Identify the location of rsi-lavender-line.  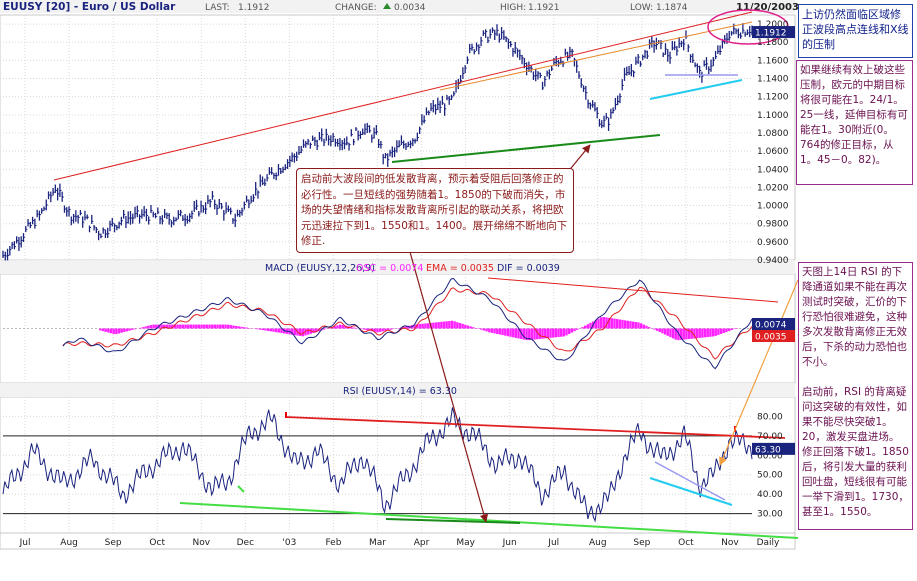
(690, 481).